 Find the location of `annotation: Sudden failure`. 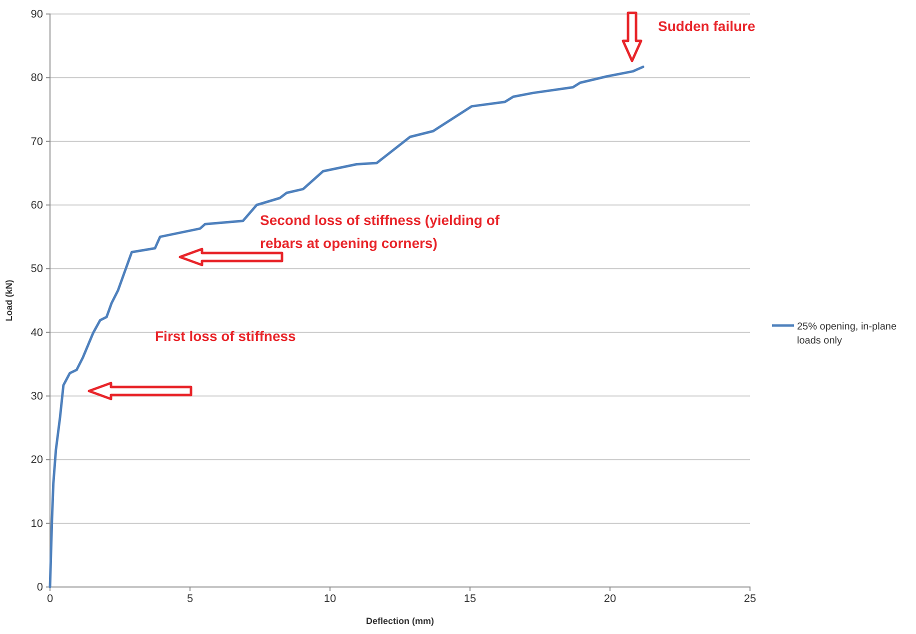

annotation: Sudden failure is located at coordinates (707, 26).